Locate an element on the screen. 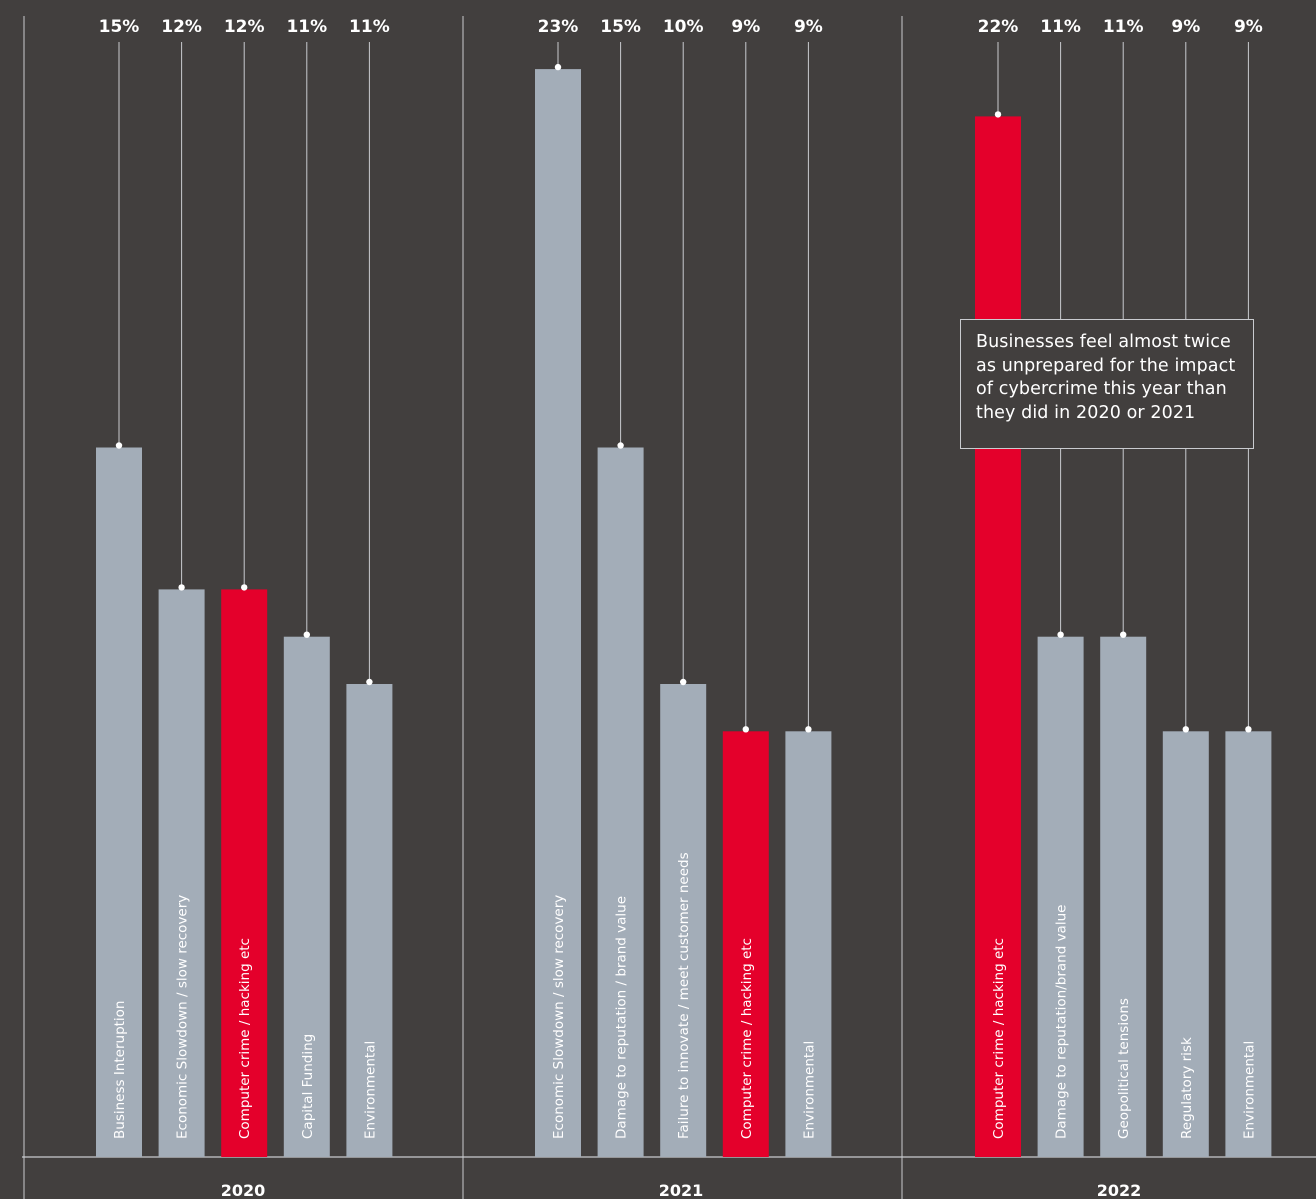 Image resolution: width=1316 pixels, height=1199 pixels. category-label: Damage to reputation / brand value is located at coordinates (622, 1017).